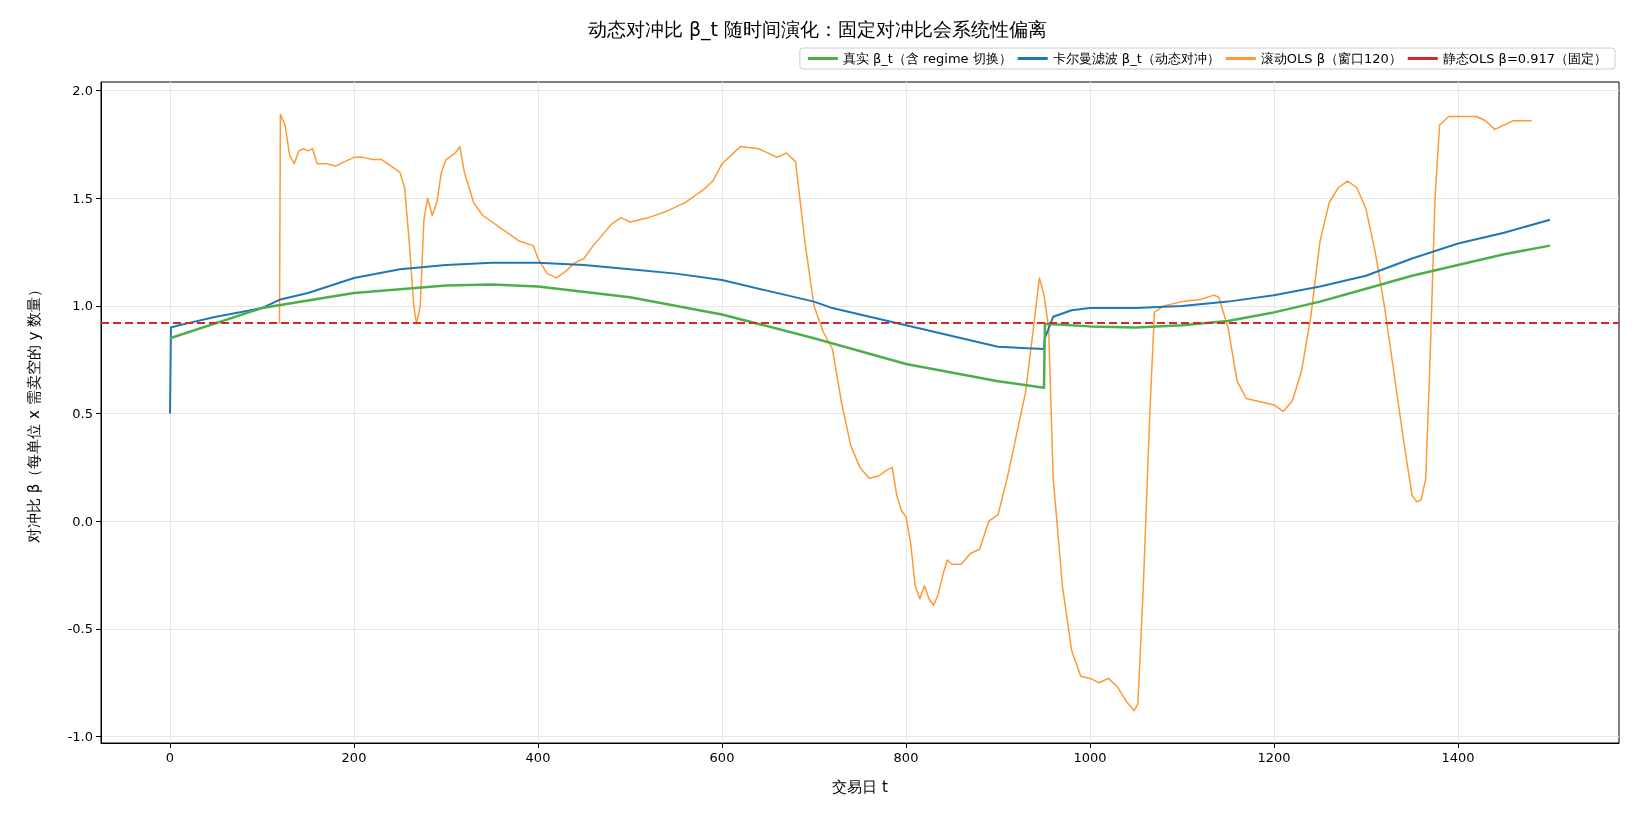 This screenshot has height=825, width=1635. I want to click on x-tick-label: 400, so click(538, 757).